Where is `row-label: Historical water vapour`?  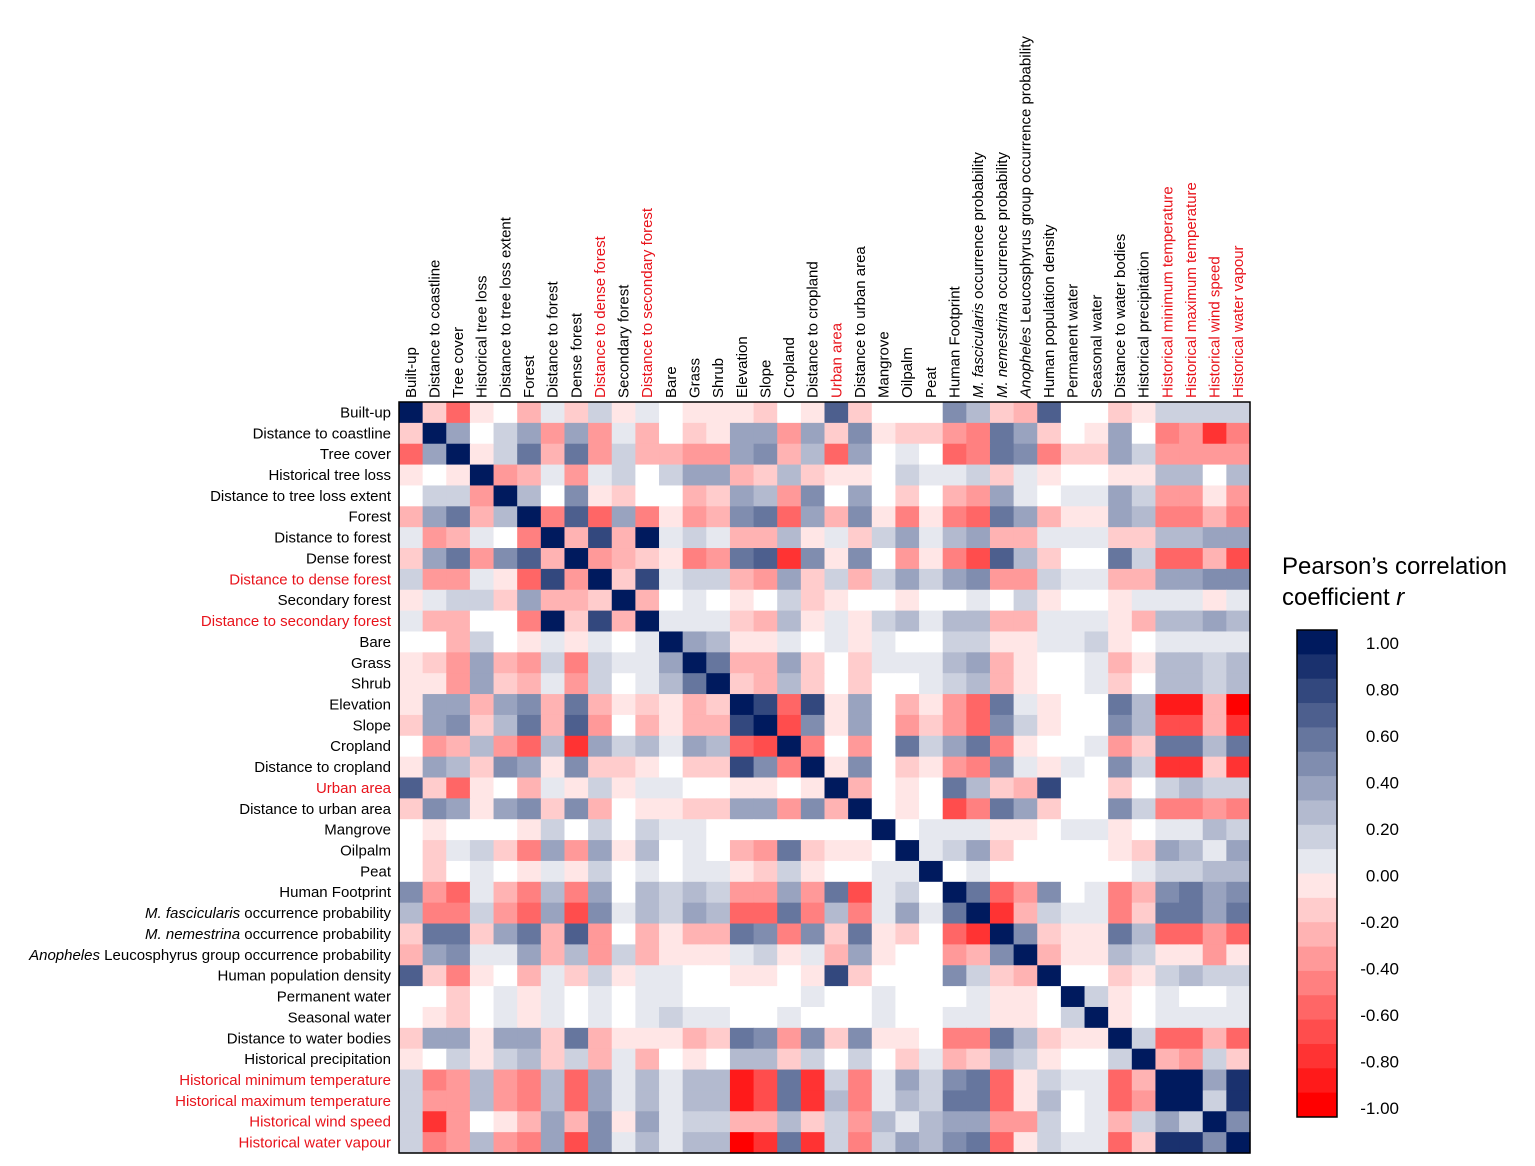
row-label: Historical water vapour is located at coordinates (314, 1143).